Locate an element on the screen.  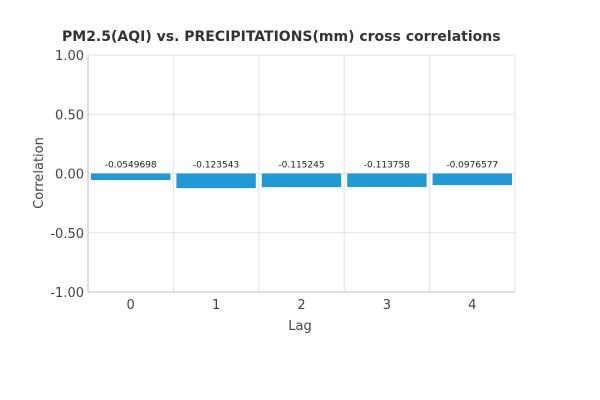
x-tick-label: 1 is located at coordinates (216, 305).